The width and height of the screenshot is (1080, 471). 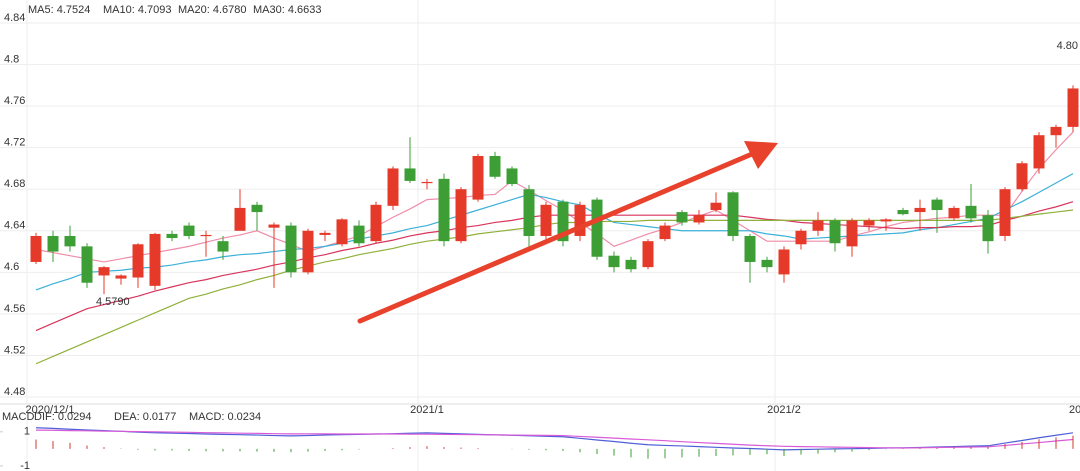 I want to click on legend-entry: DIF: 0.0294, so click(x=62, y=417).